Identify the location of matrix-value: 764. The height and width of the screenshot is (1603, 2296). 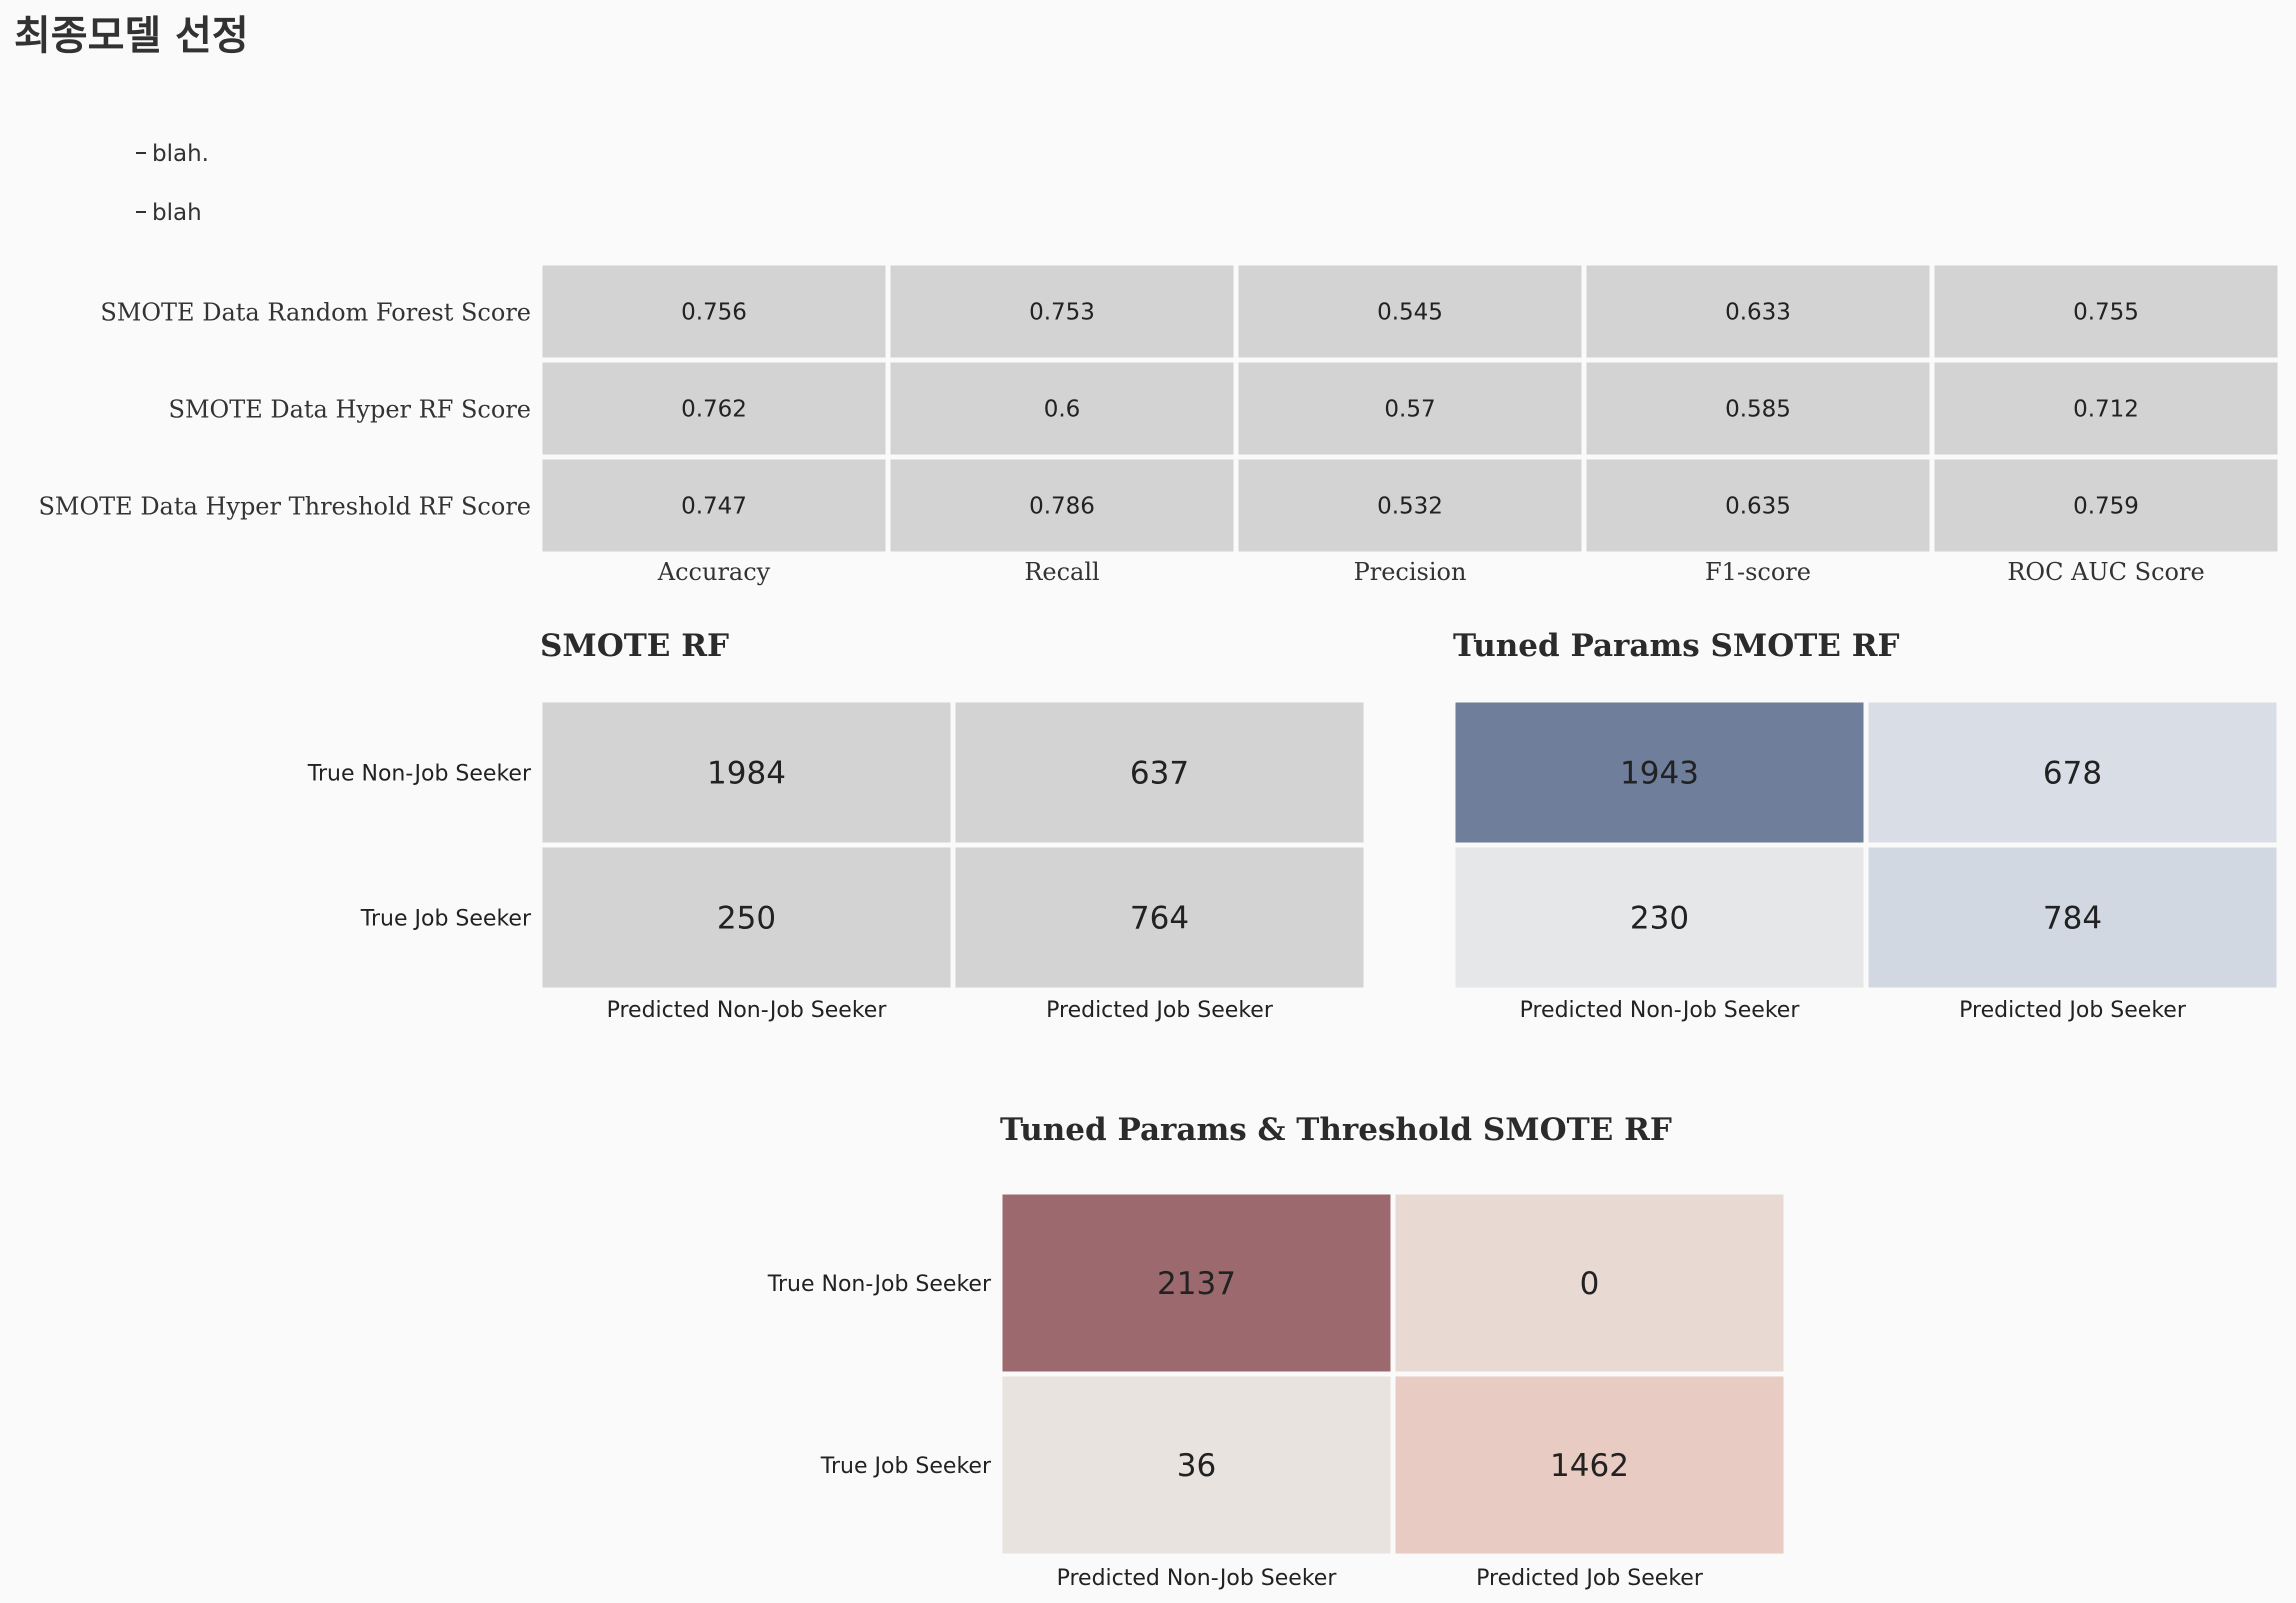
(1159, 919).